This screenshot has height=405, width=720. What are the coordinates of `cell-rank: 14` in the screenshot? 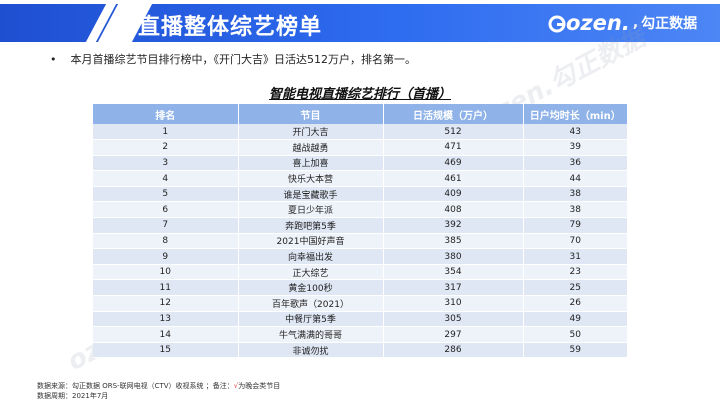 It's located at (166, 334).